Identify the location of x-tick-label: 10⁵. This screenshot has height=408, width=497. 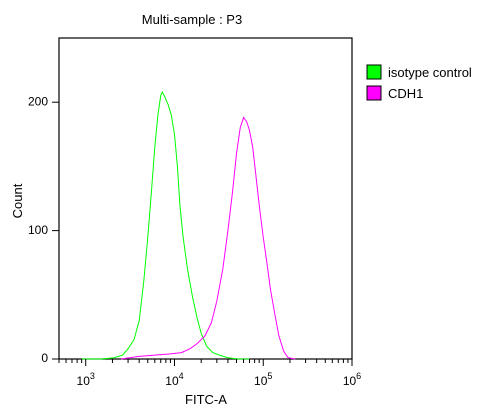
(263, 379).